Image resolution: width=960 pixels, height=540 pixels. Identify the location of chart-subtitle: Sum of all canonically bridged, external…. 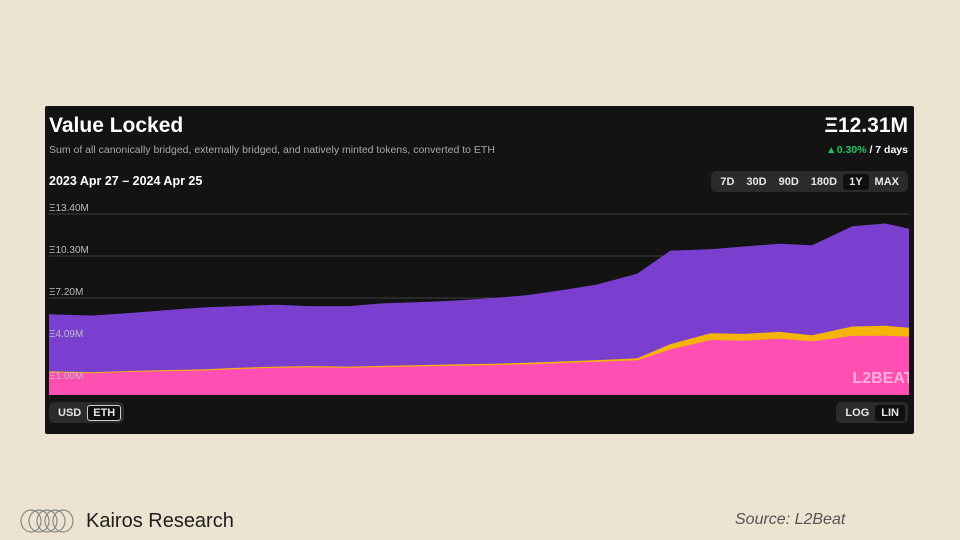
(272, 150).